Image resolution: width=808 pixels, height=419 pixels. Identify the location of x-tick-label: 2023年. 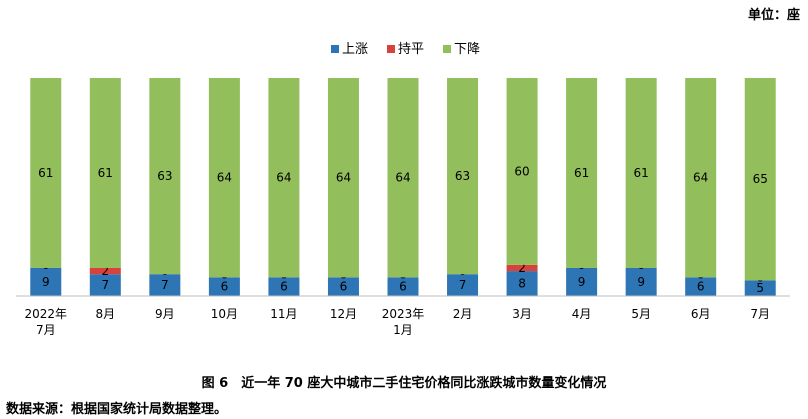
(403, 314).